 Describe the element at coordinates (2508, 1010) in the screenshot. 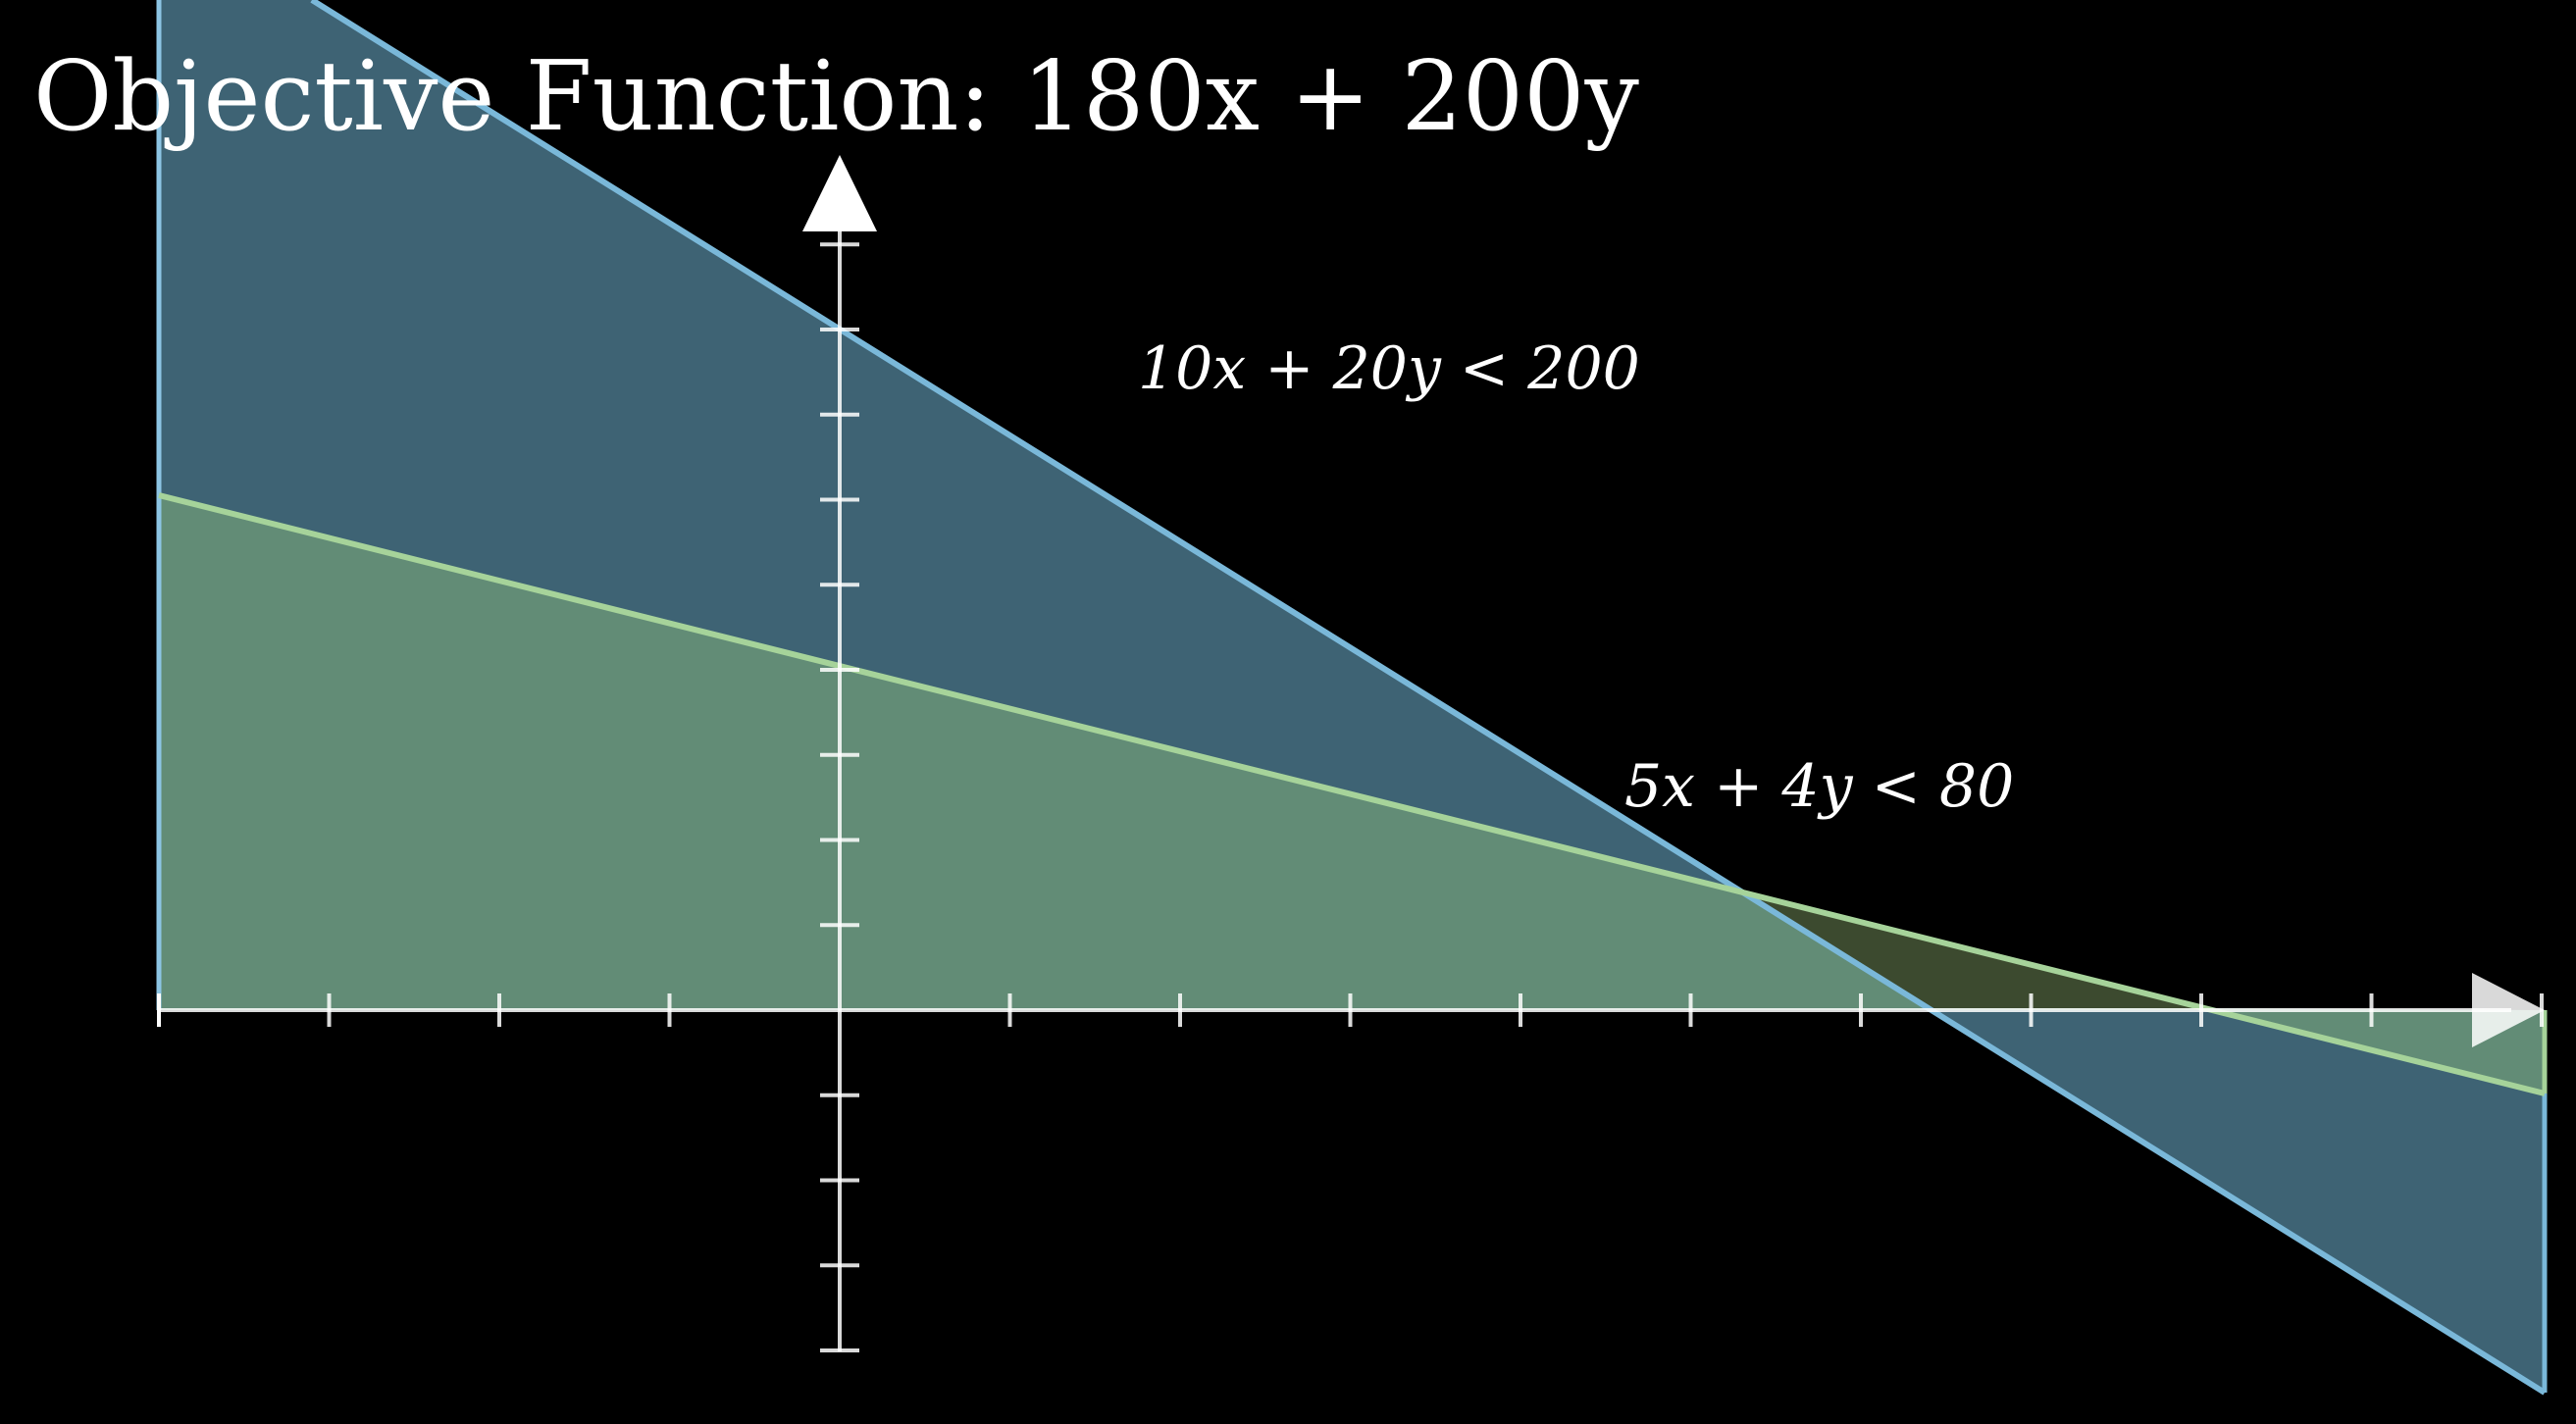

I see `x-axis-arrow` at that location.